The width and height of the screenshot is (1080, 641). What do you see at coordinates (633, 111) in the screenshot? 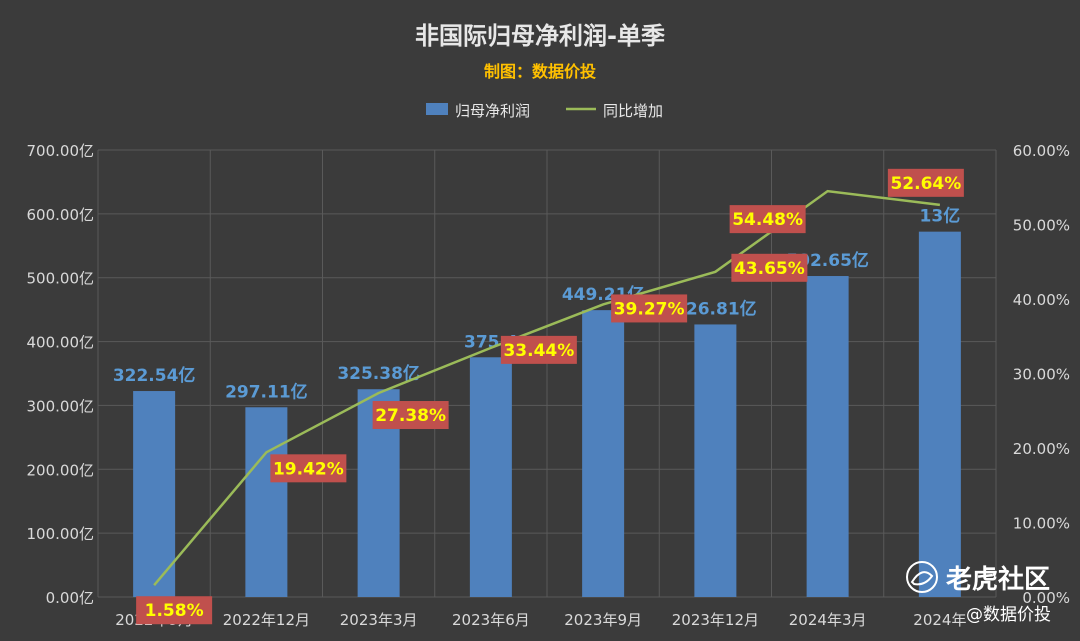
I see `legend-label-line: 同比增加` at bounding box center [633, 111].